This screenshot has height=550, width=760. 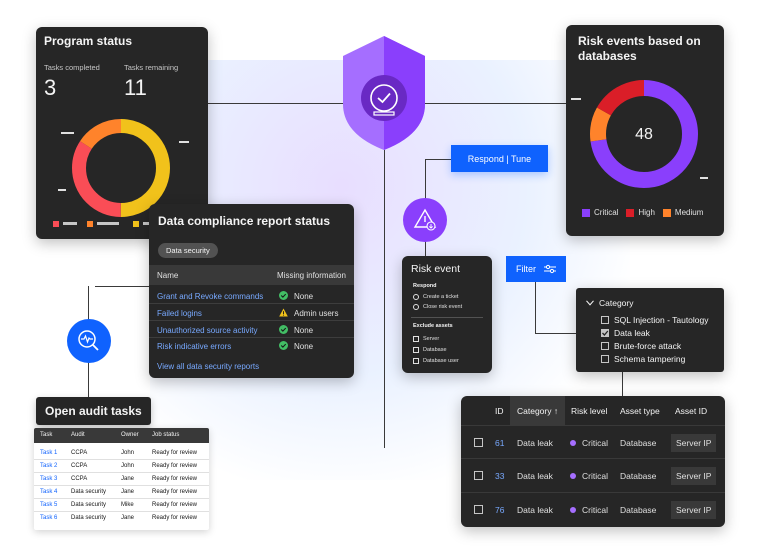 I want to click on task-link: Task 4, so click(x=49, y=492).